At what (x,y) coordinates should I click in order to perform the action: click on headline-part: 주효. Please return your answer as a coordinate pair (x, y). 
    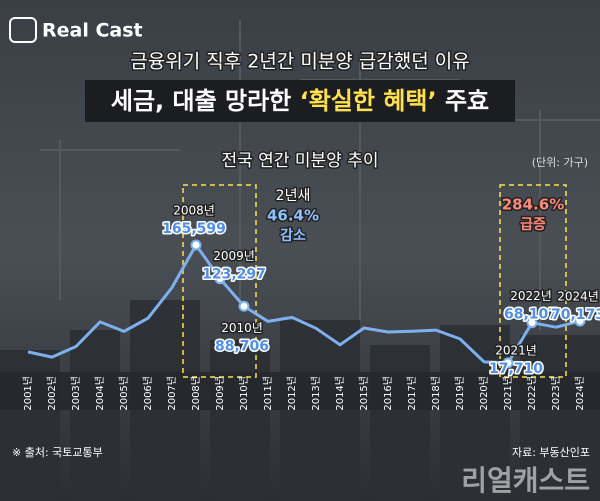
    Looking at the image, I should click on (467, 101).